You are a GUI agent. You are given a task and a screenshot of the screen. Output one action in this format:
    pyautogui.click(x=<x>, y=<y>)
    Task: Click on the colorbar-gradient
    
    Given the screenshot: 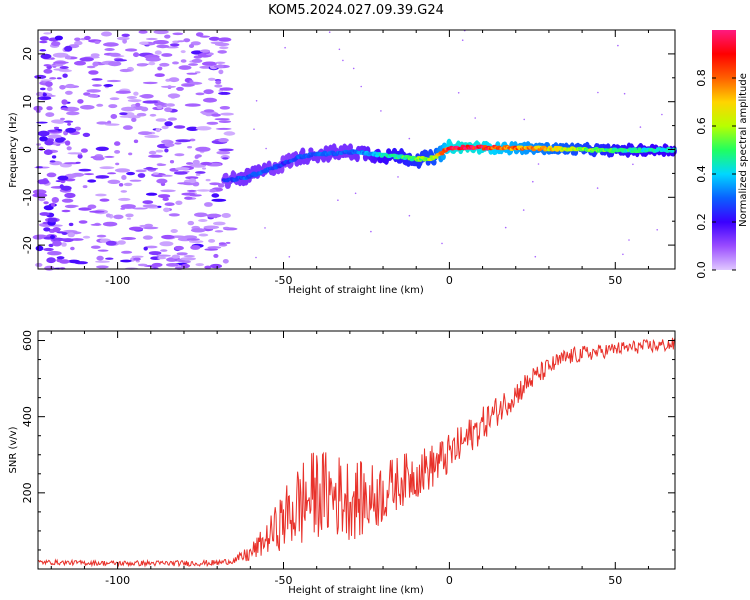 What is the action you would take?
    pyautogui.click(x=724, y=150)
    